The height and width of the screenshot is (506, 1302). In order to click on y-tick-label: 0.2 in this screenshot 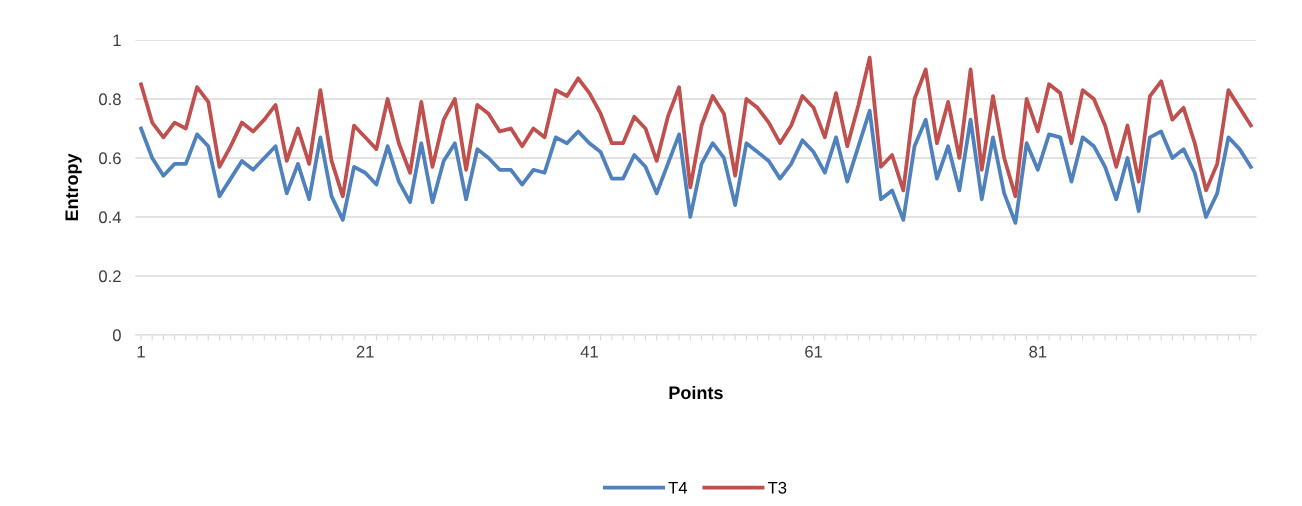, I will do `click(110, 276)`.